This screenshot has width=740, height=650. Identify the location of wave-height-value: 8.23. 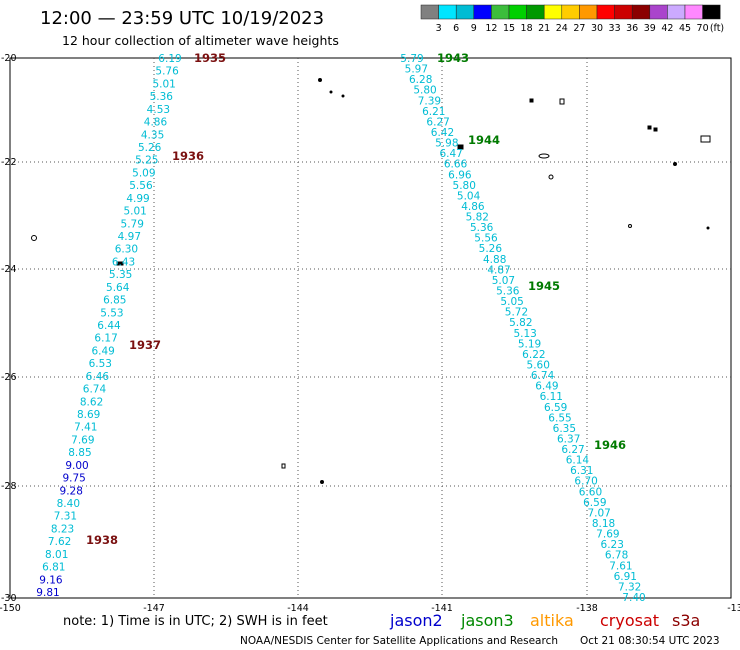
(62, 529).